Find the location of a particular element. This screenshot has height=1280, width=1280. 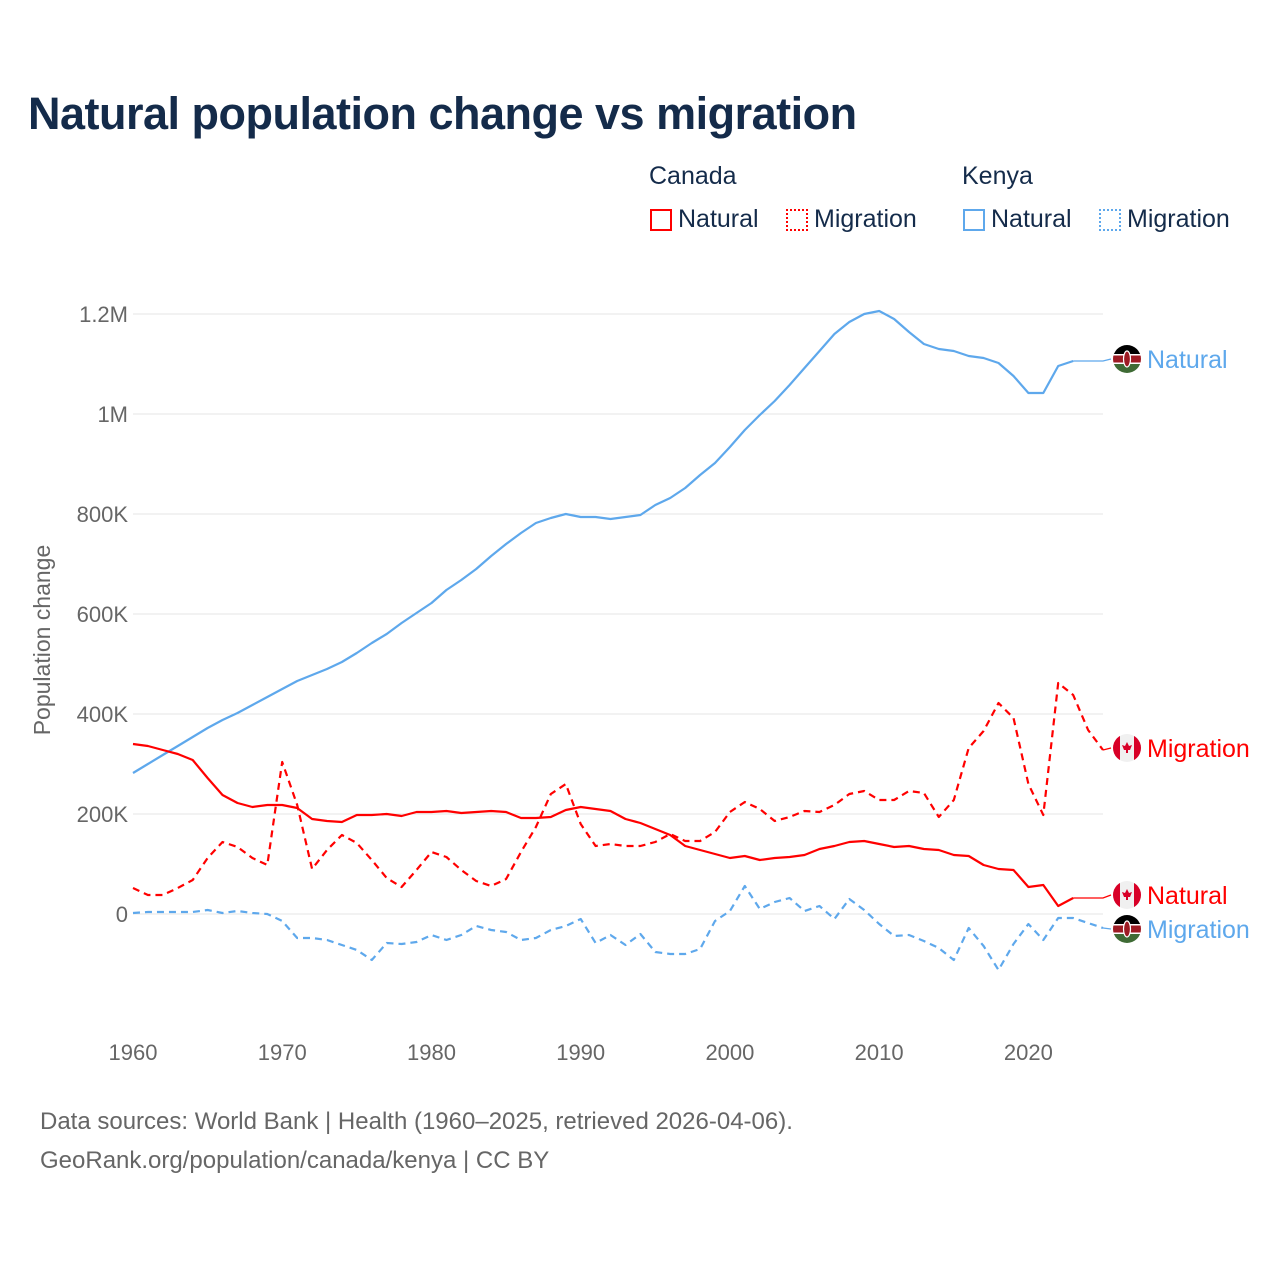

legend-canada-natural: Natural is located at coordinates (704, 219).